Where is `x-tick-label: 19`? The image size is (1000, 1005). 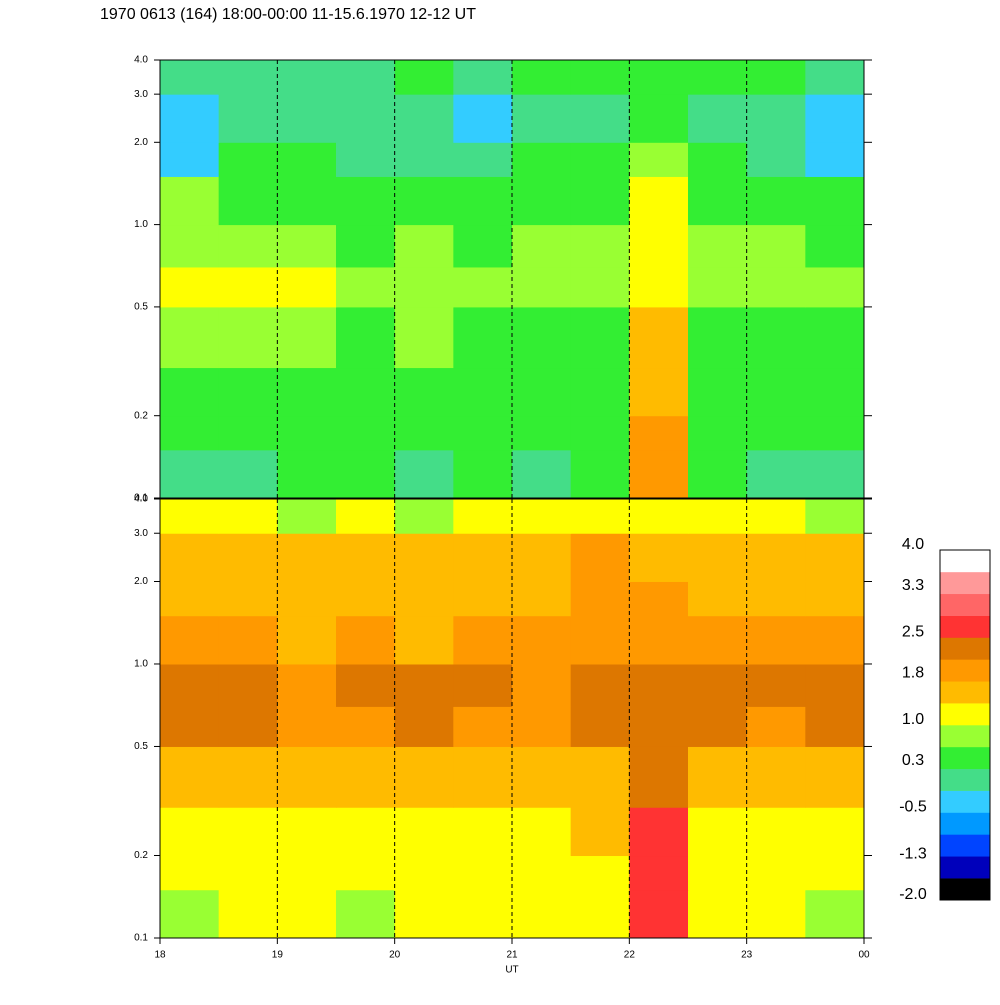 x-tick-label: 19 is located at coordinates (278, 955).